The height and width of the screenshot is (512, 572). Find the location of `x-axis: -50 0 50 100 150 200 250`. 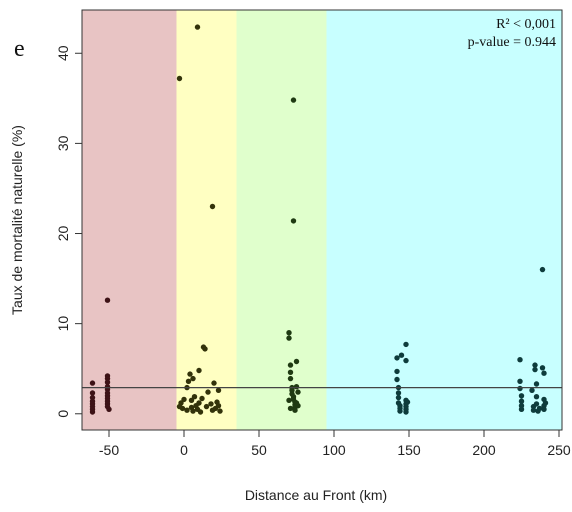

x-axis: -50 0 50 100 150 200 250 is located at coordinates (335, 444).